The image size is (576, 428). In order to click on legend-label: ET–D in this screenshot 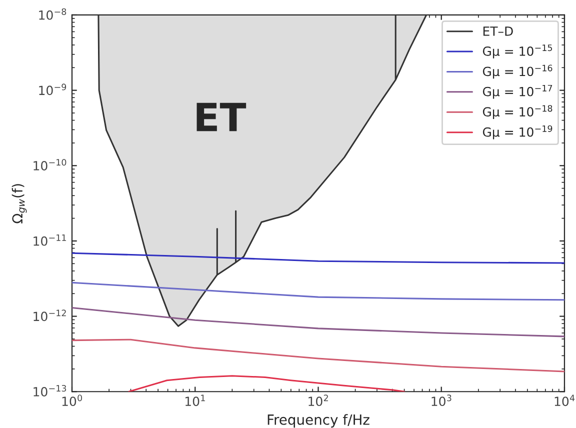, I will do `click(498, 31)`.